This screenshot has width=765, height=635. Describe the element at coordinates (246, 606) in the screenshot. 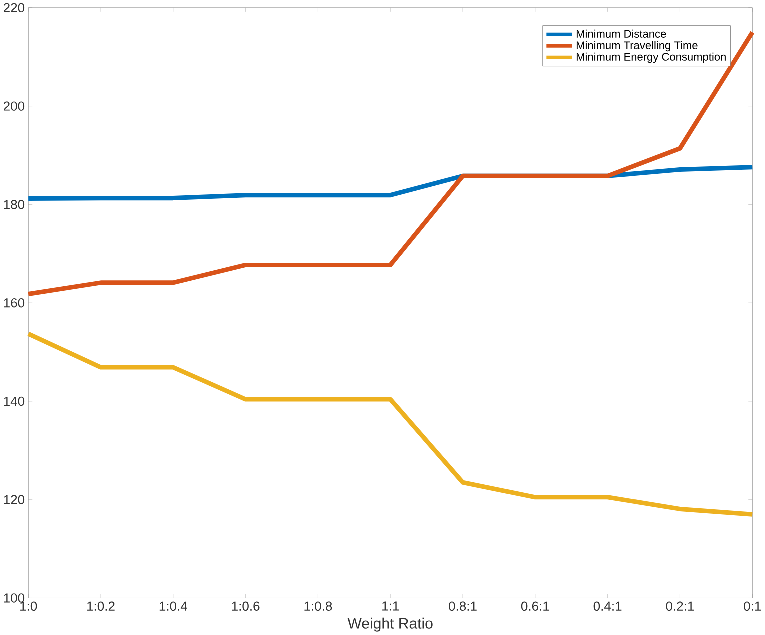

I see `x-tick-label: 1:0.6` at that location.